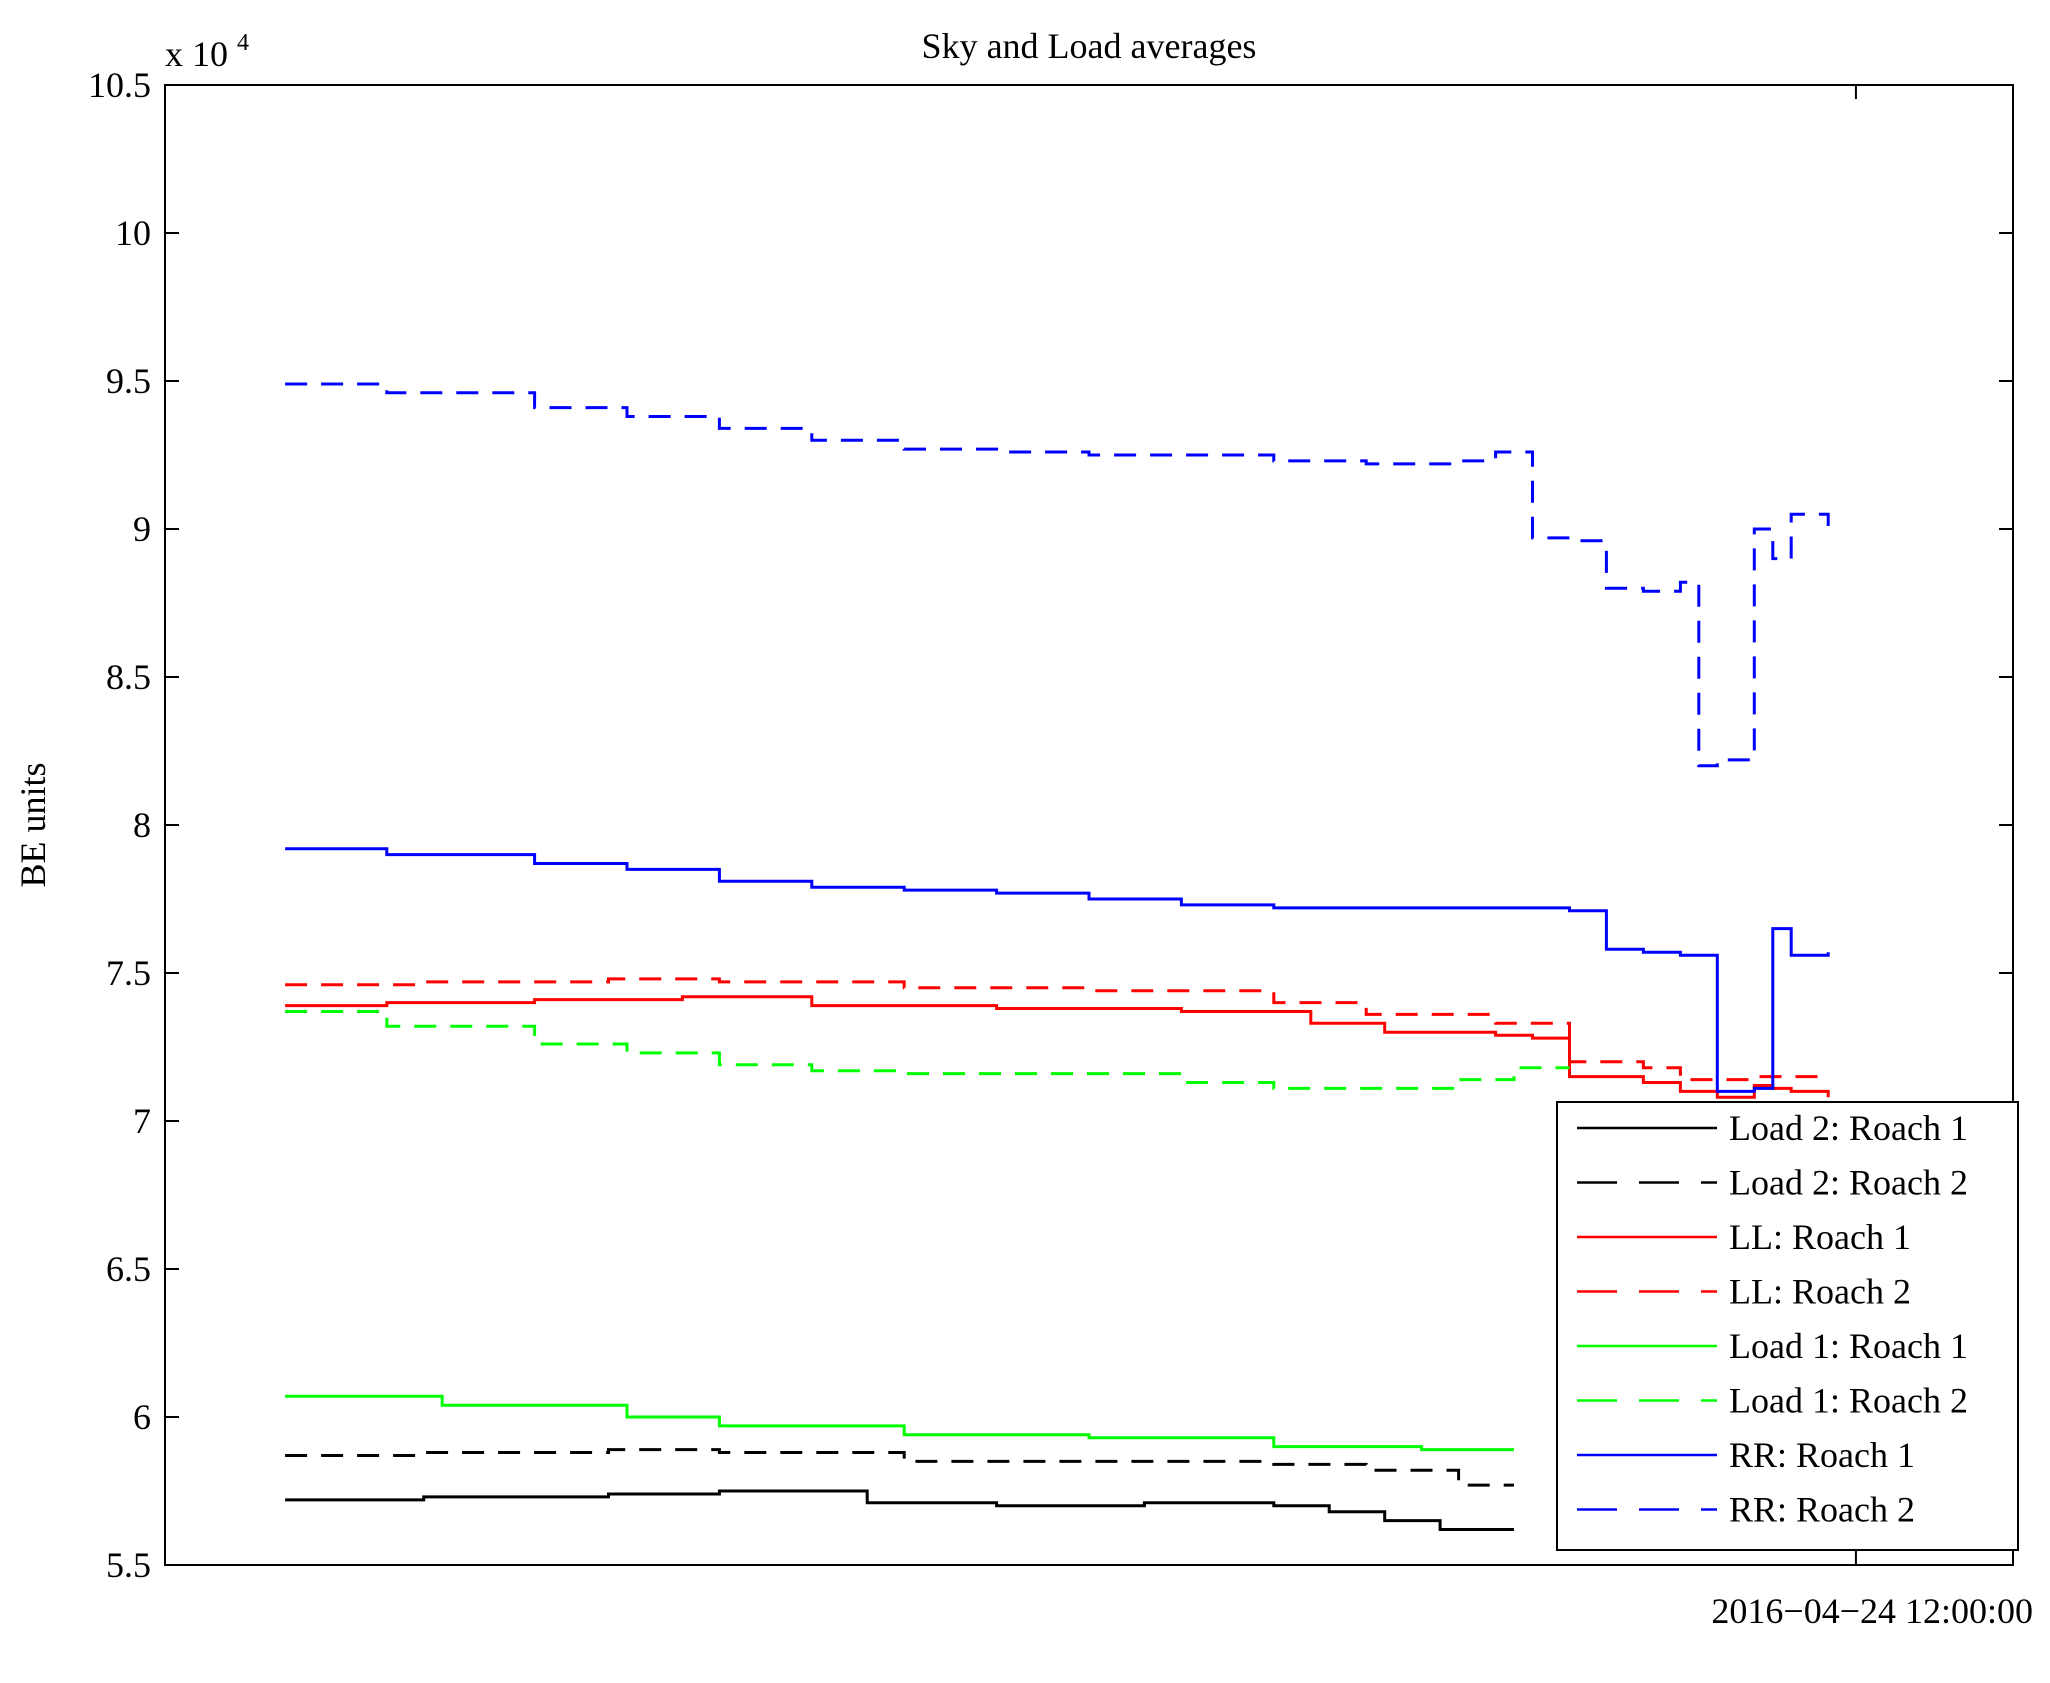  What do you see at coordinates (1820, 1292) in the screenshot?
I see `legend-entry-label: LL: Roach 2` at bounding box center [1820, 1292].